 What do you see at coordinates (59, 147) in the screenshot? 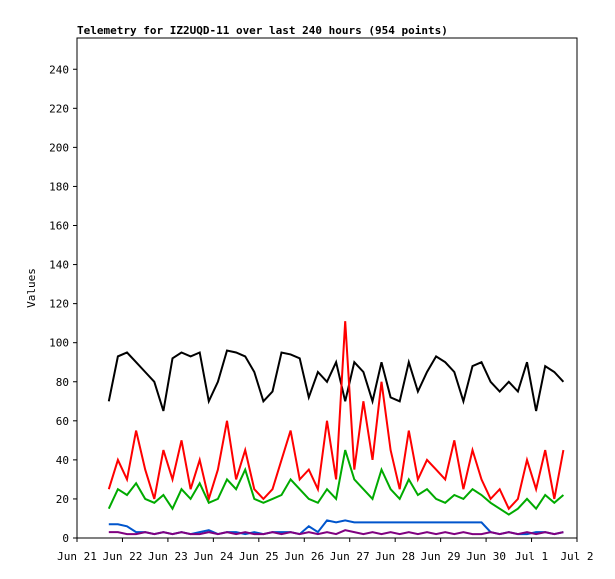
I see `y-tick-label: 200` at bounding box center [59, 147].